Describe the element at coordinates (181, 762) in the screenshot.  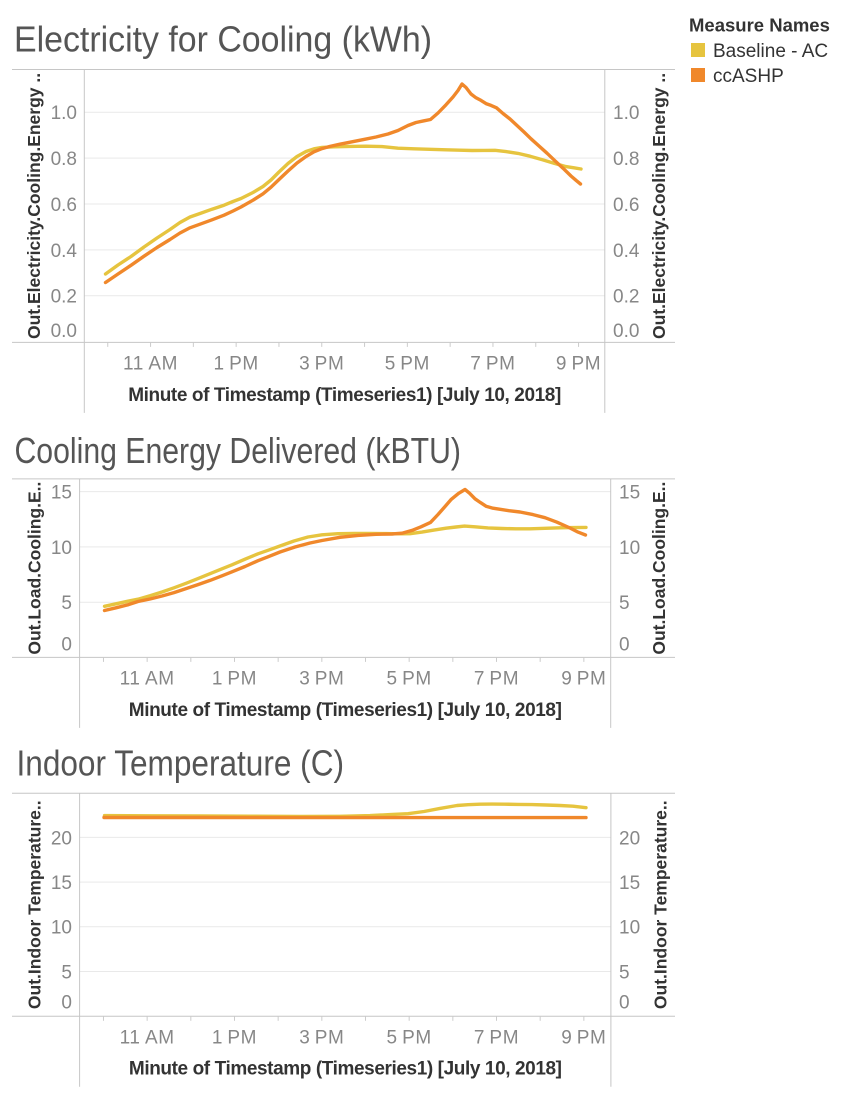
I see `svg-text: Indoor Temperature (C)` at that location.